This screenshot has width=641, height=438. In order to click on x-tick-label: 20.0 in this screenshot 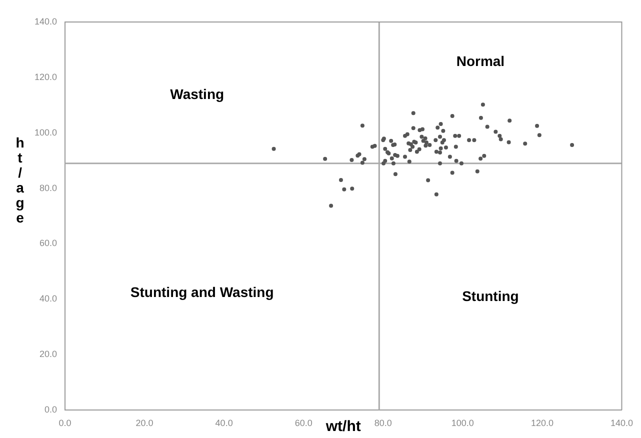, I will do `click(145, 423)`.